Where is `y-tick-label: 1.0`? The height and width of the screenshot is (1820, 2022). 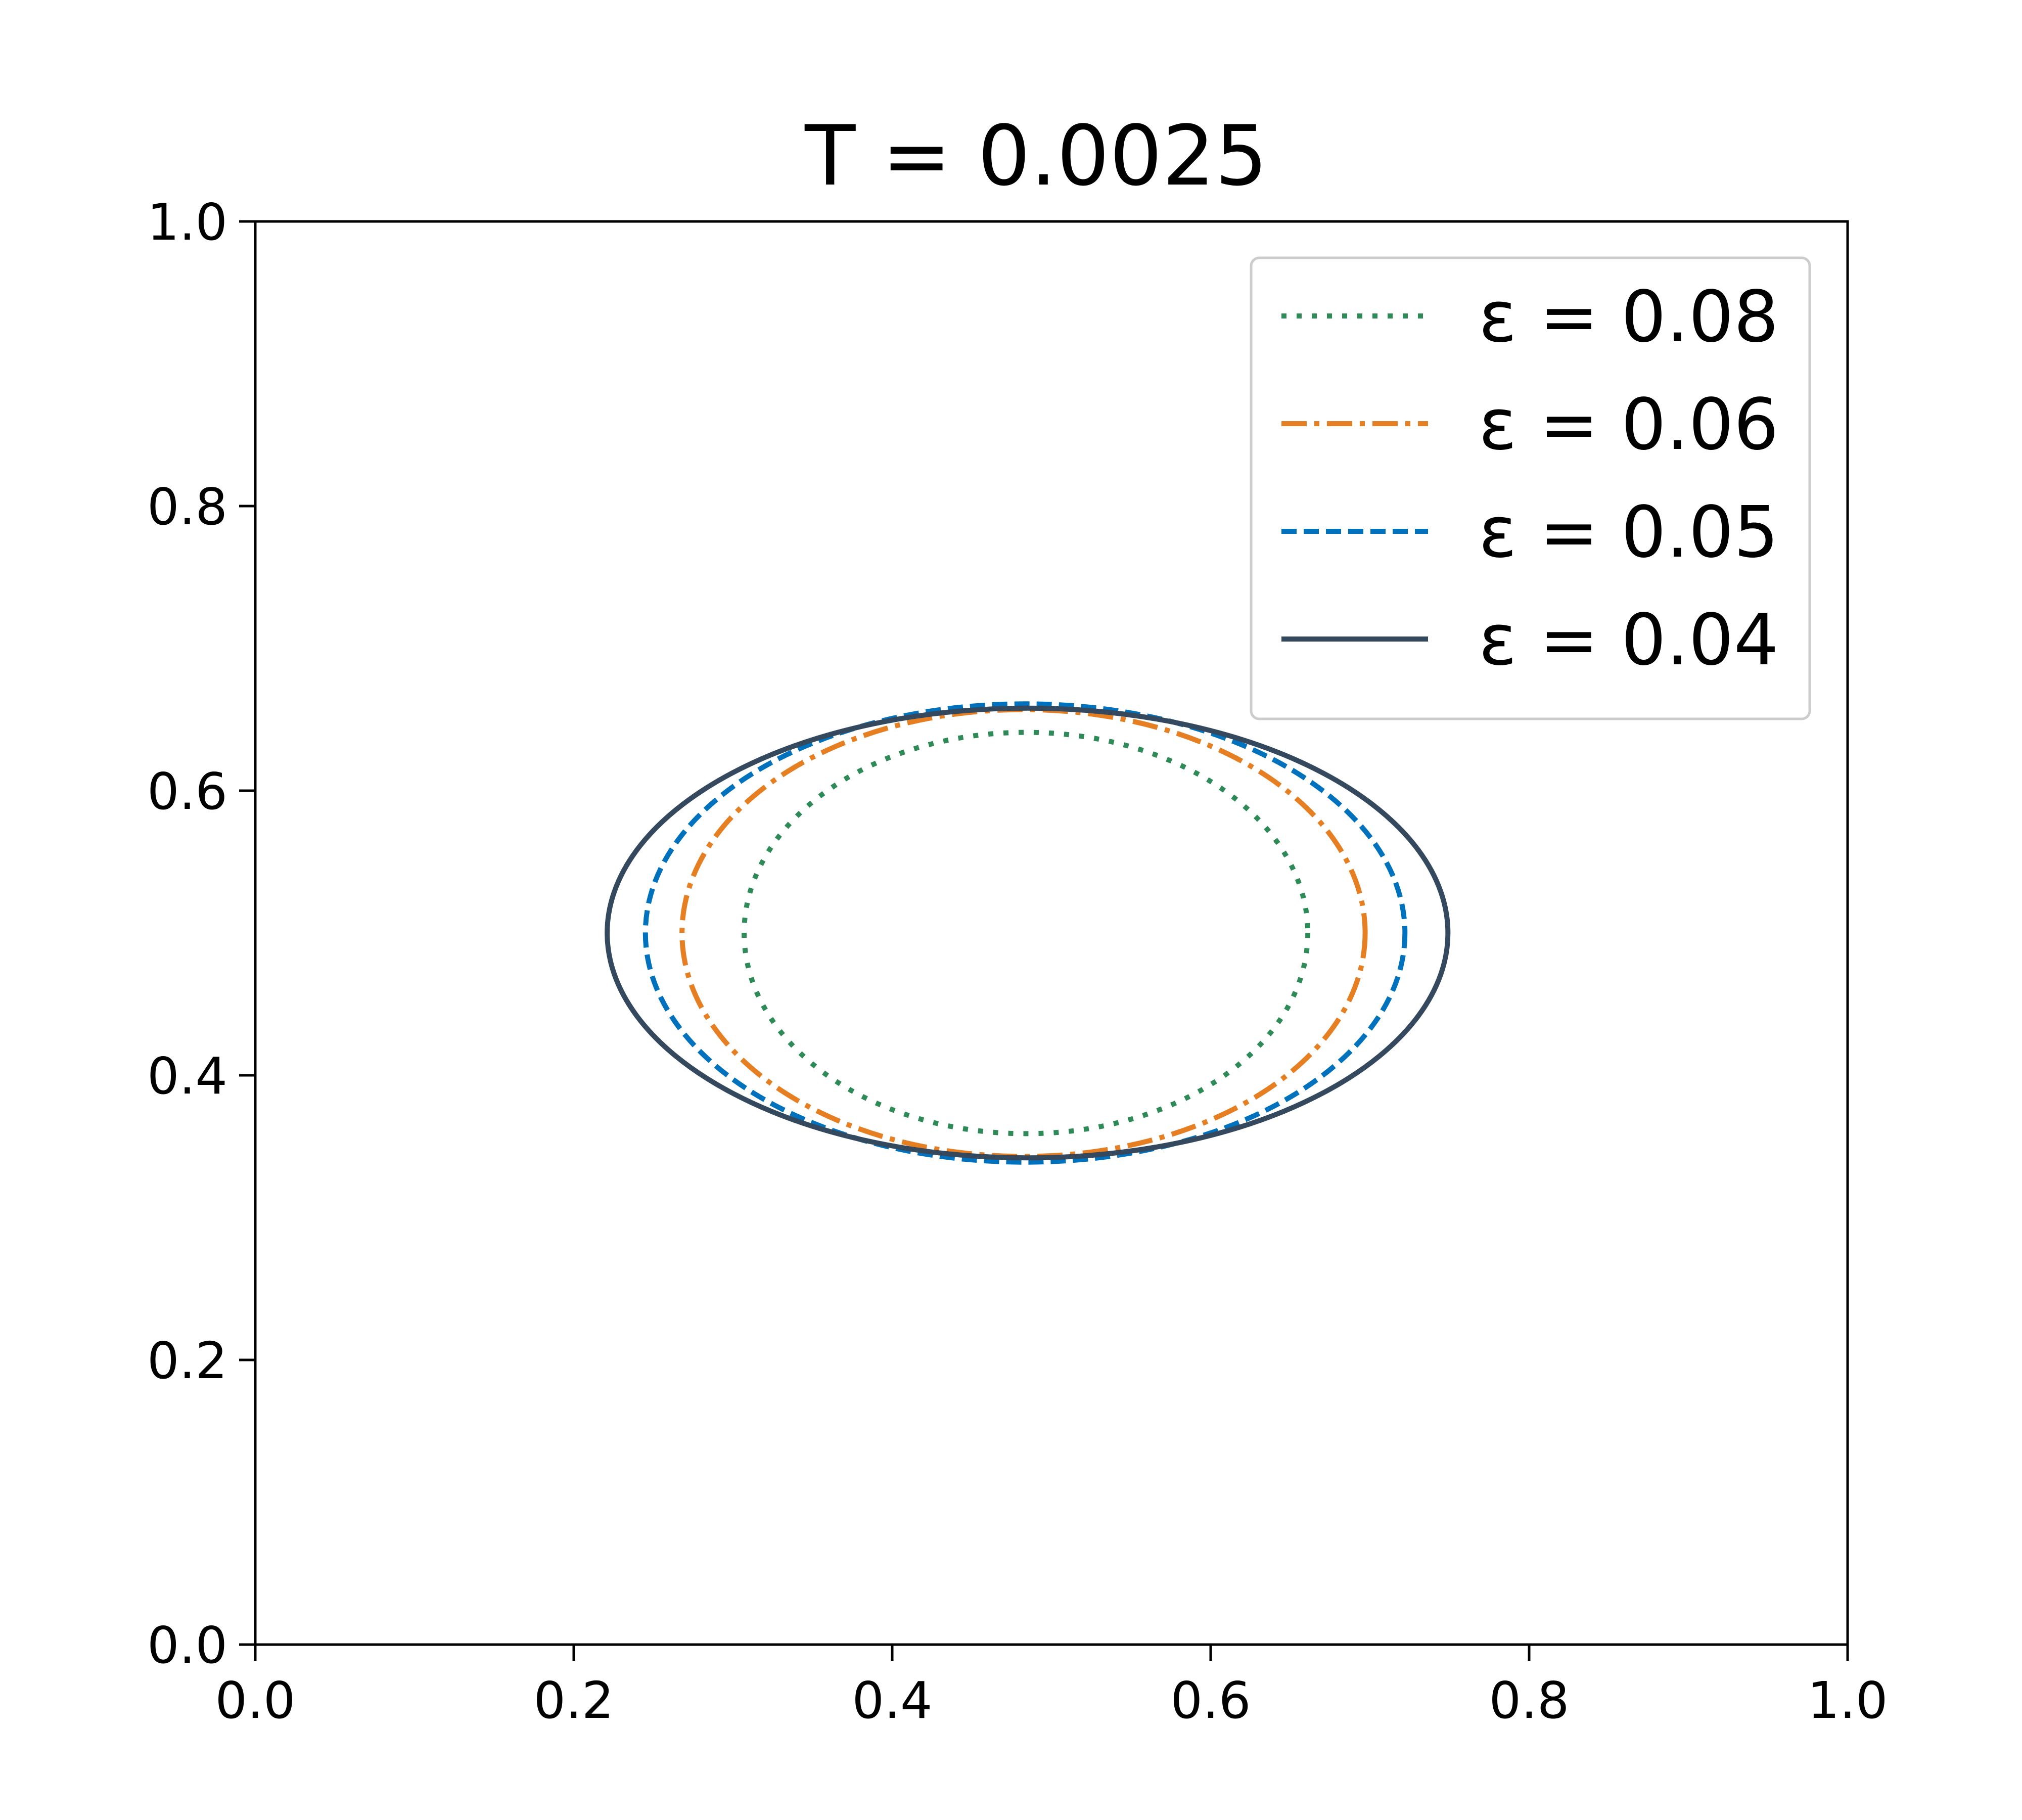 y-tick-label: 1.0 is located at coordinates (187, 222).